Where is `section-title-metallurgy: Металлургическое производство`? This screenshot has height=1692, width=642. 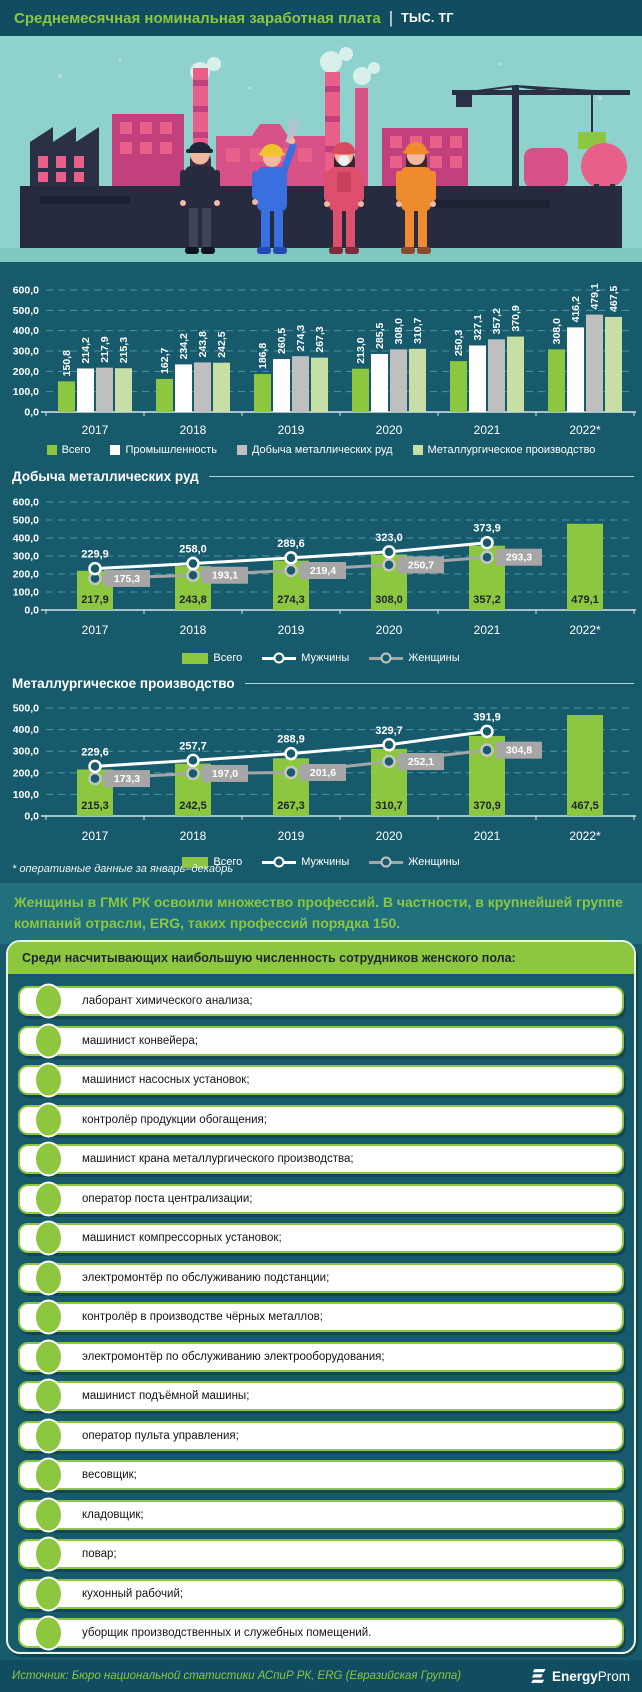 section-title-metallurgy: Металлургическое производство is located at coordinates (323, 683).